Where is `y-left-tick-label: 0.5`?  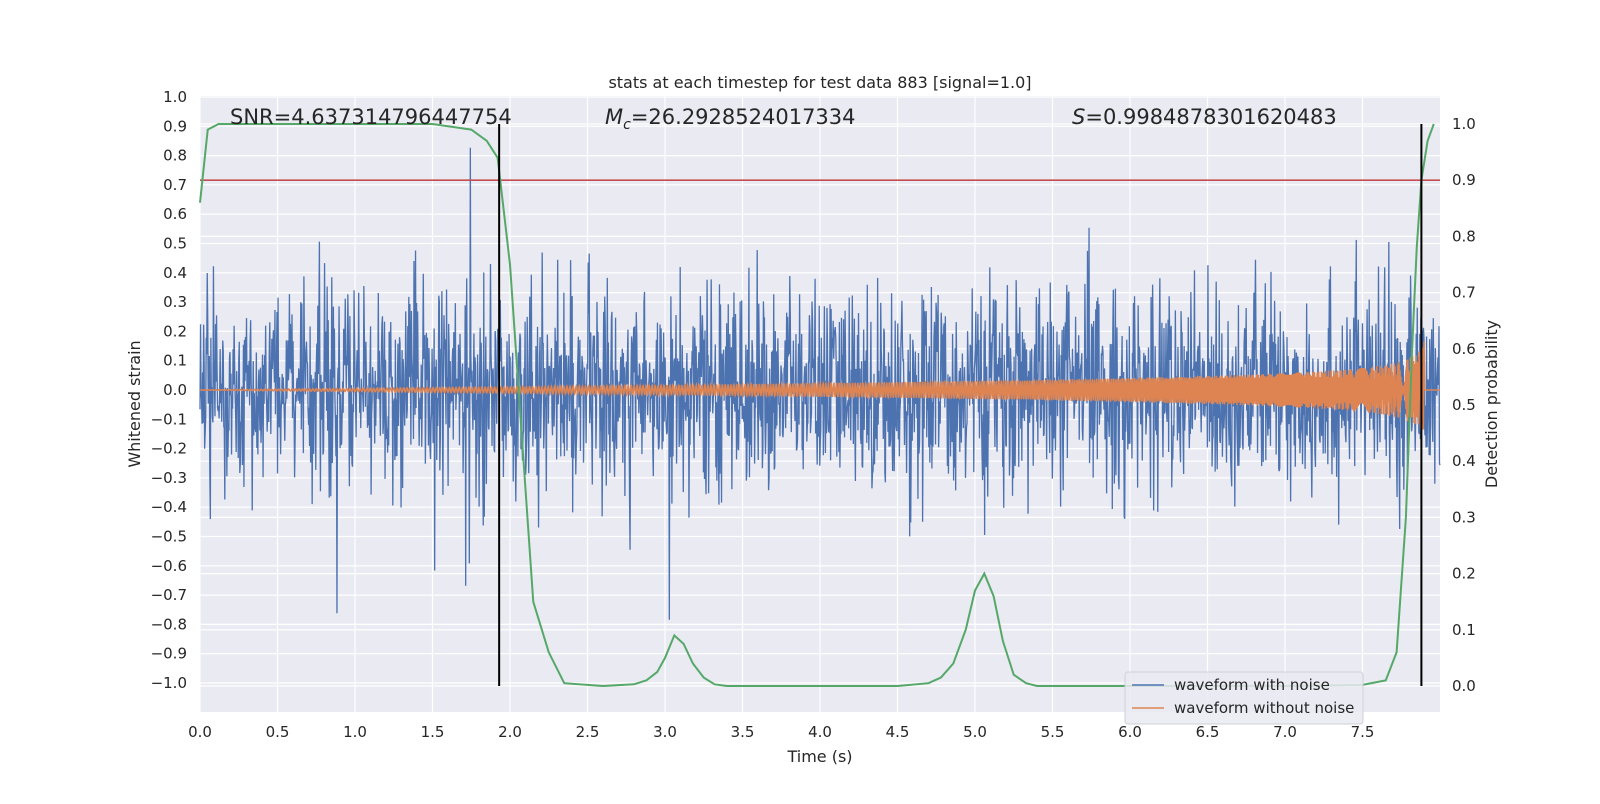
y-left-tick-label: 0.5 is located at coordinates (175, 244).